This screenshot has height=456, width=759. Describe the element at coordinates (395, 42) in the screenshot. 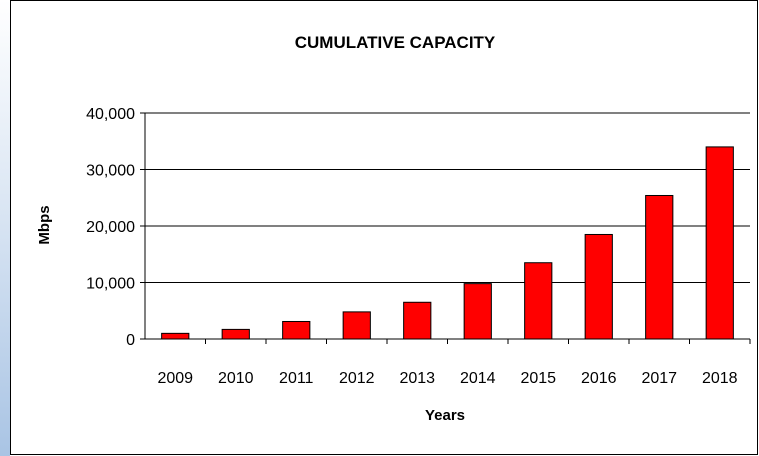

I see `chart-title: CUMULATIVE CAPACITY` at that location.